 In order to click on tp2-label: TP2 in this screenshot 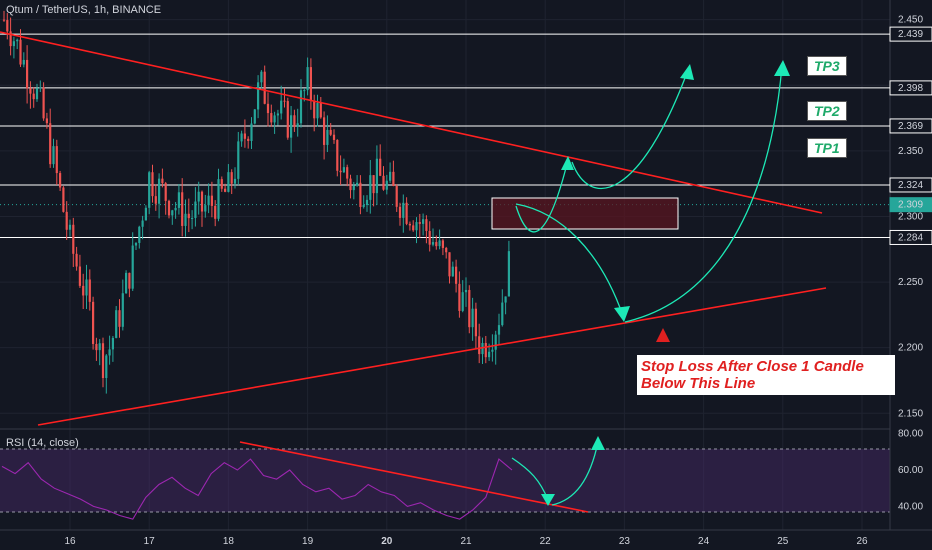, I will do `click(827, 111)`.